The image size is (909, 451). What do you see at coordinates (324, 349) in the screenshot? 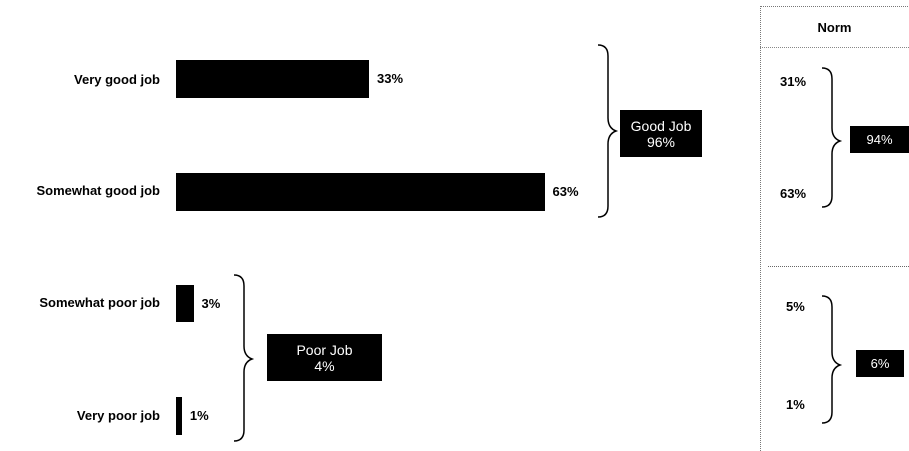
I see `group-name: Poor Job` at bounding box center [324, 349].